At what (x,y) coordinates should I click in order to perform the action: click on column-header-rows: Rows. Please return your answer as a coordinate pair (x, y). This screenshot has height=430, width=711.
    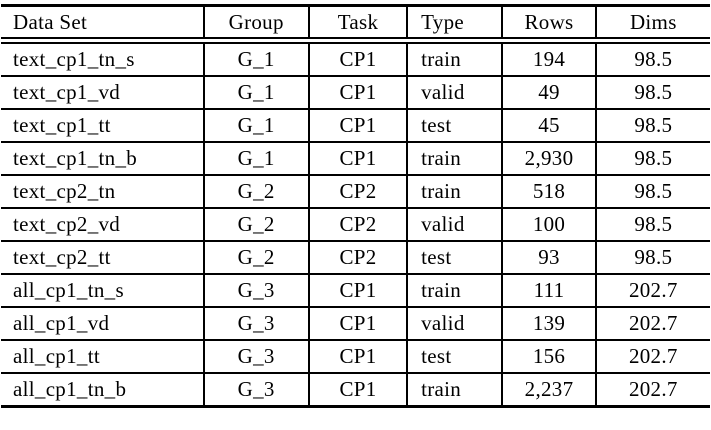
    Looking at the image, I should click on (548, 24).